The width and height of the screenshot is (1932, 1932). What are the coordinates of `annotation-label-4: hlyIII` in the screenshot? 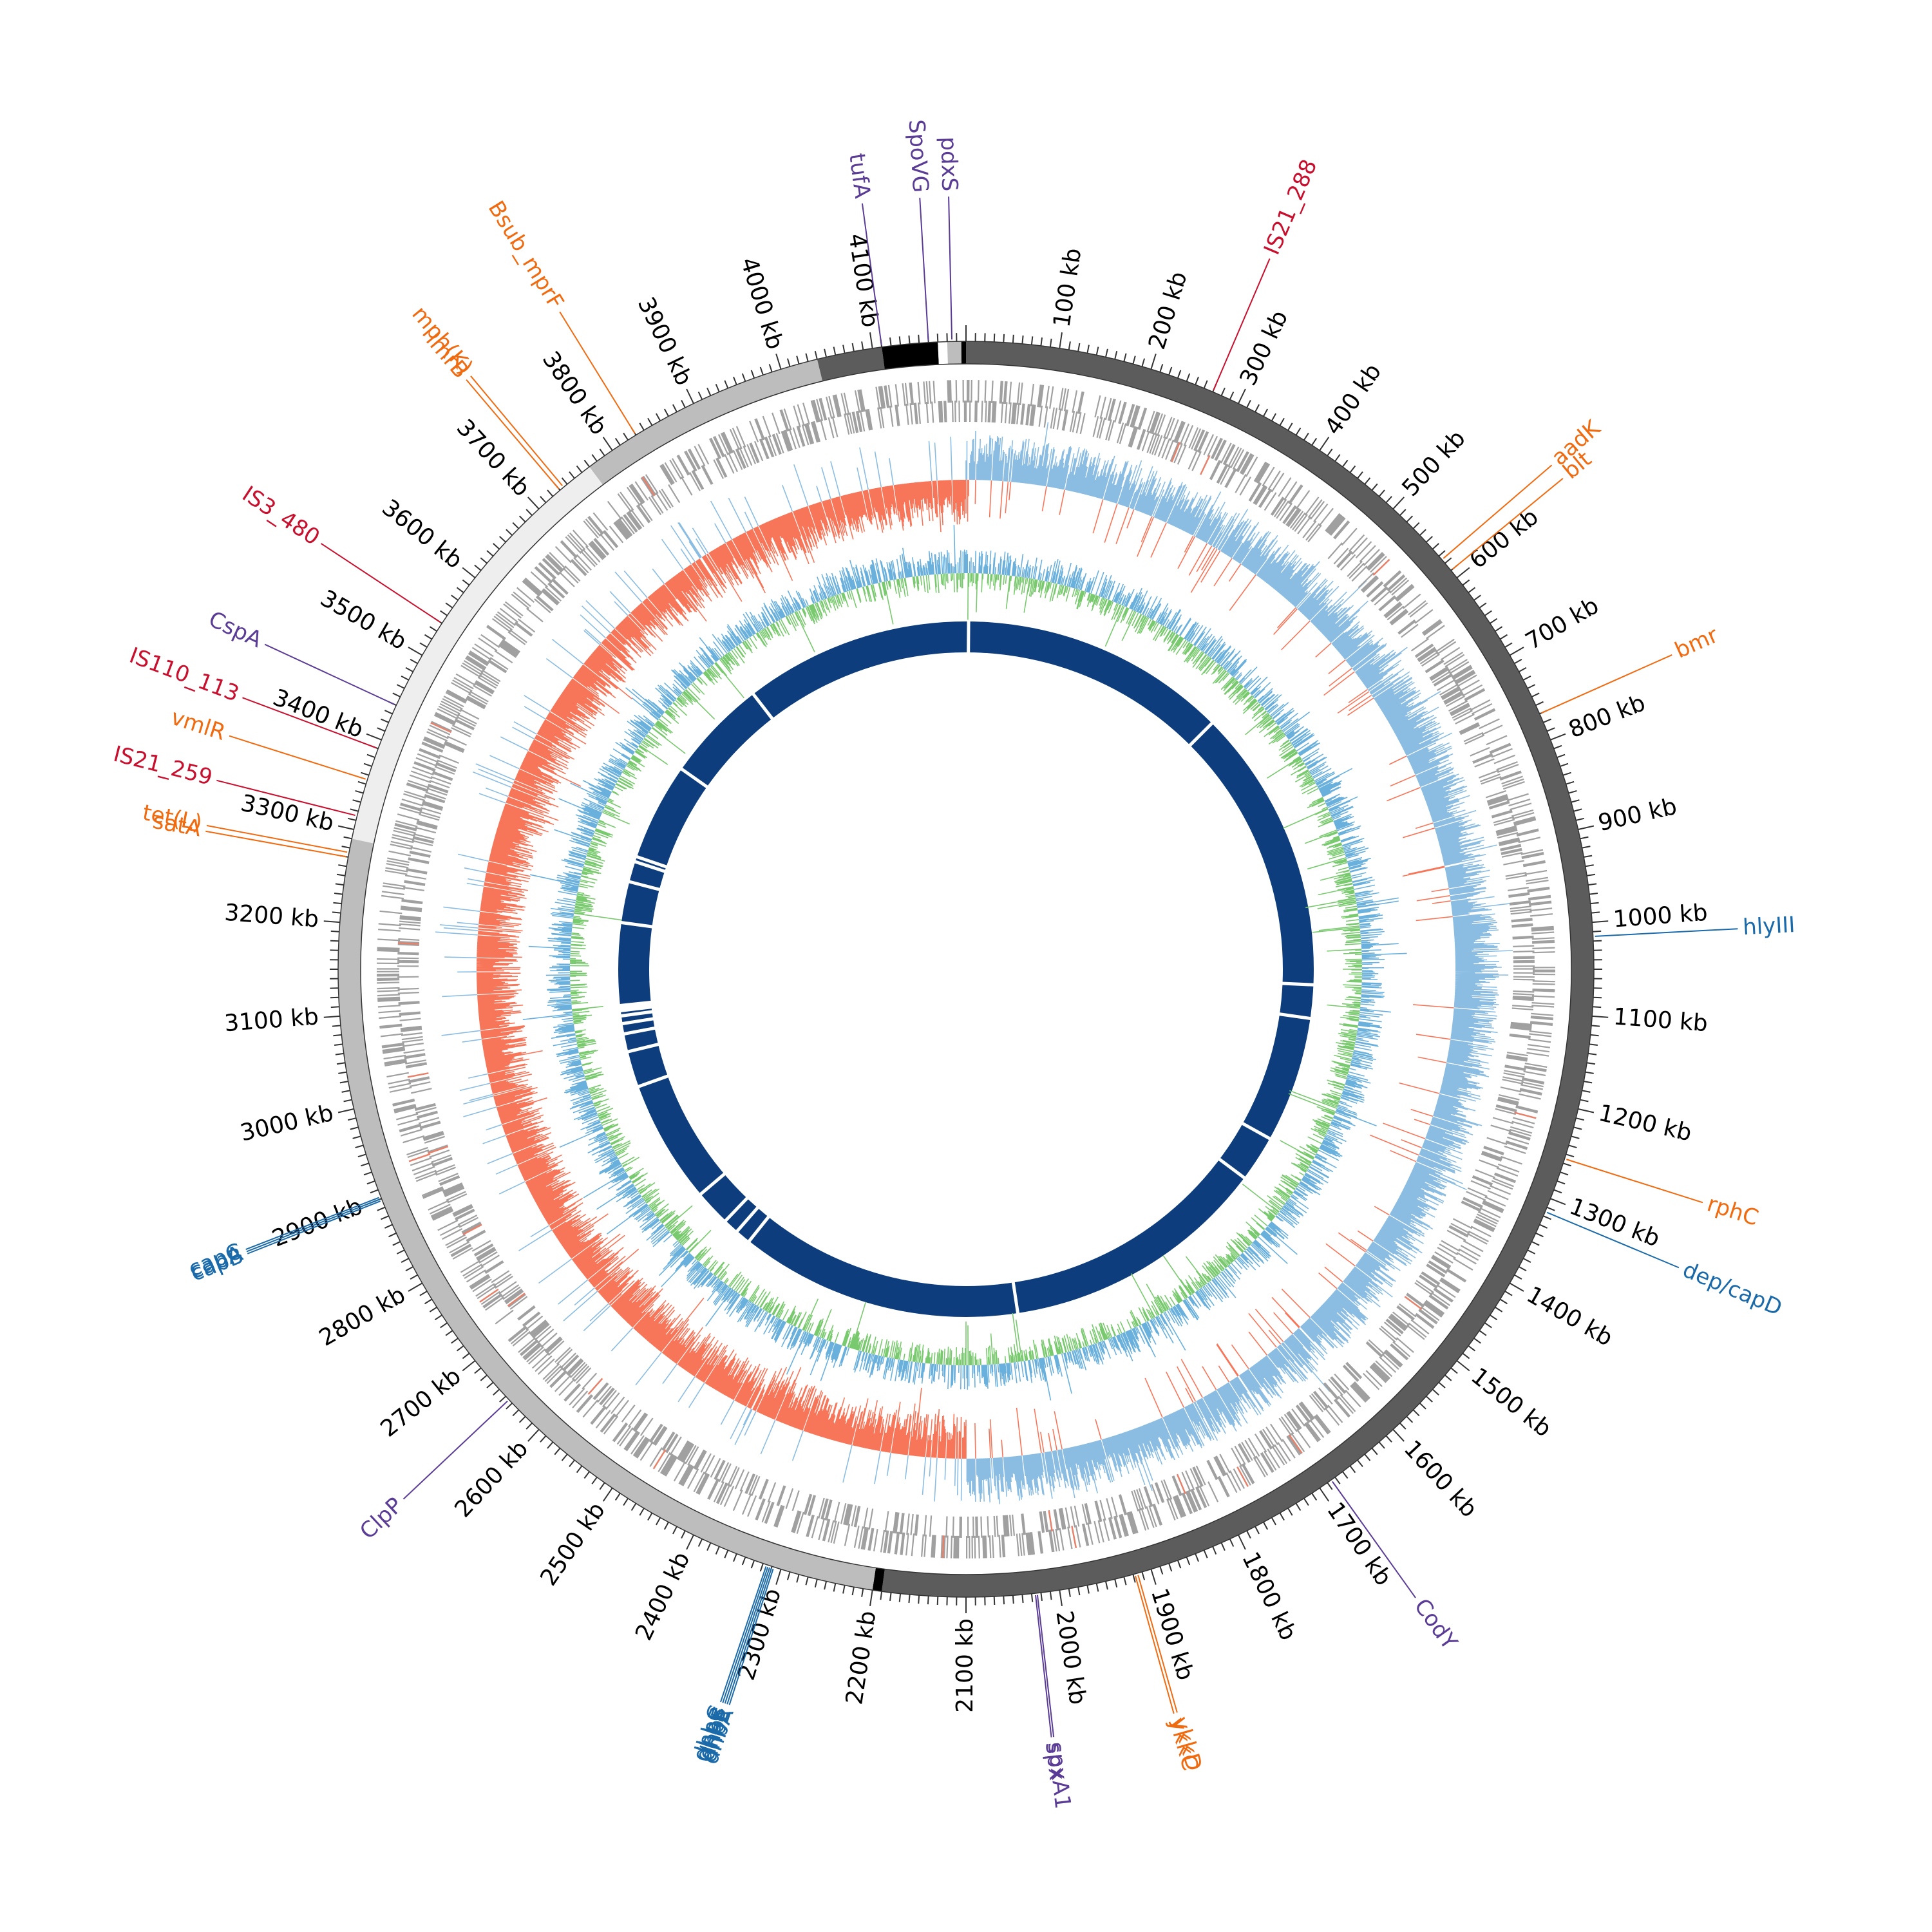 It's located at (1768, 926).